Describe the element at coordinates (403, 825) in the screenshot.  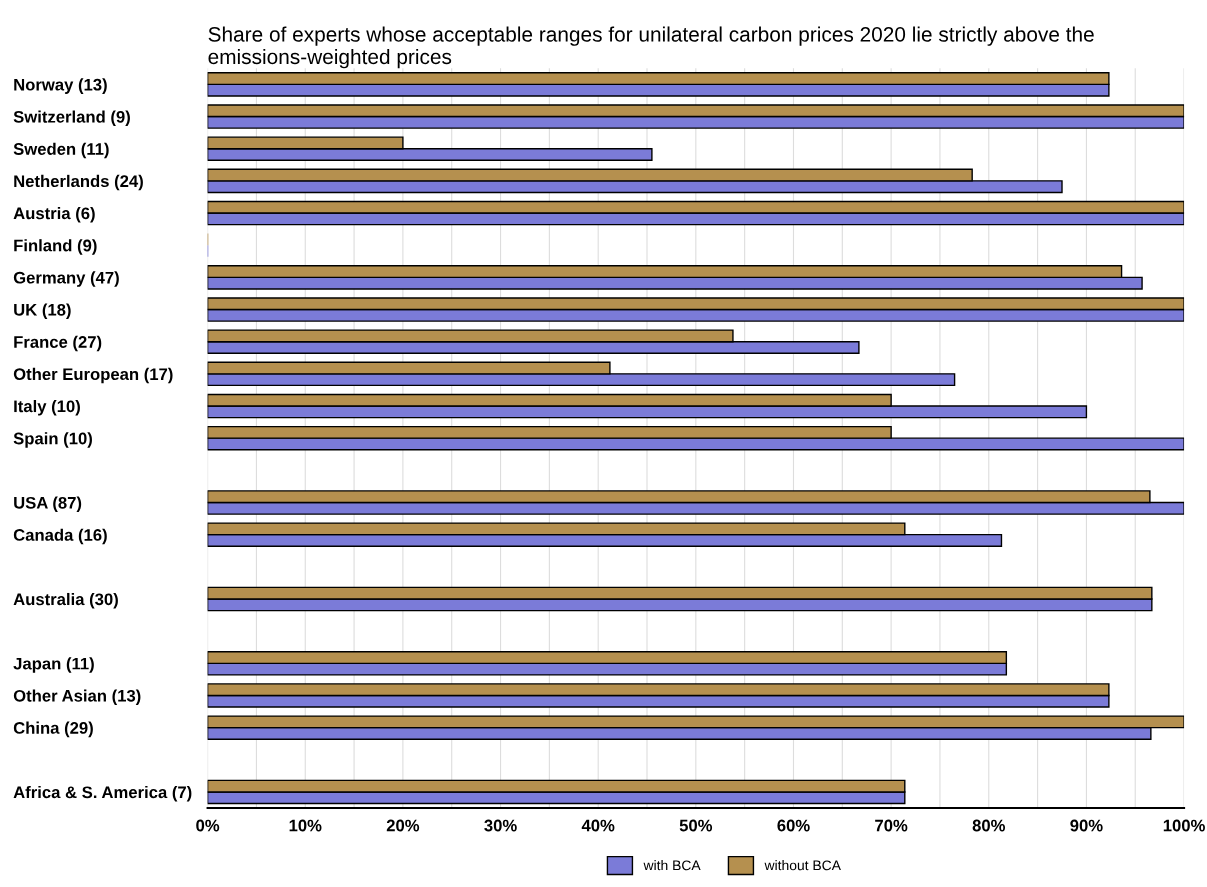
I see `x-tick-label: 20%` at that location.